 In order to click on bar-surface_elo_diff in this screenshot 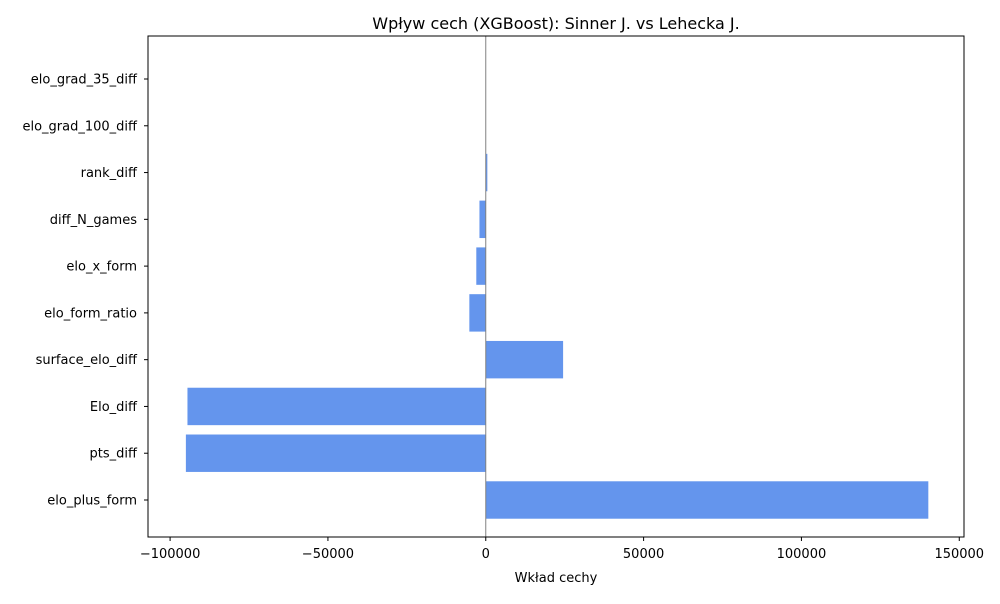, I will do `click(524, 359)`.